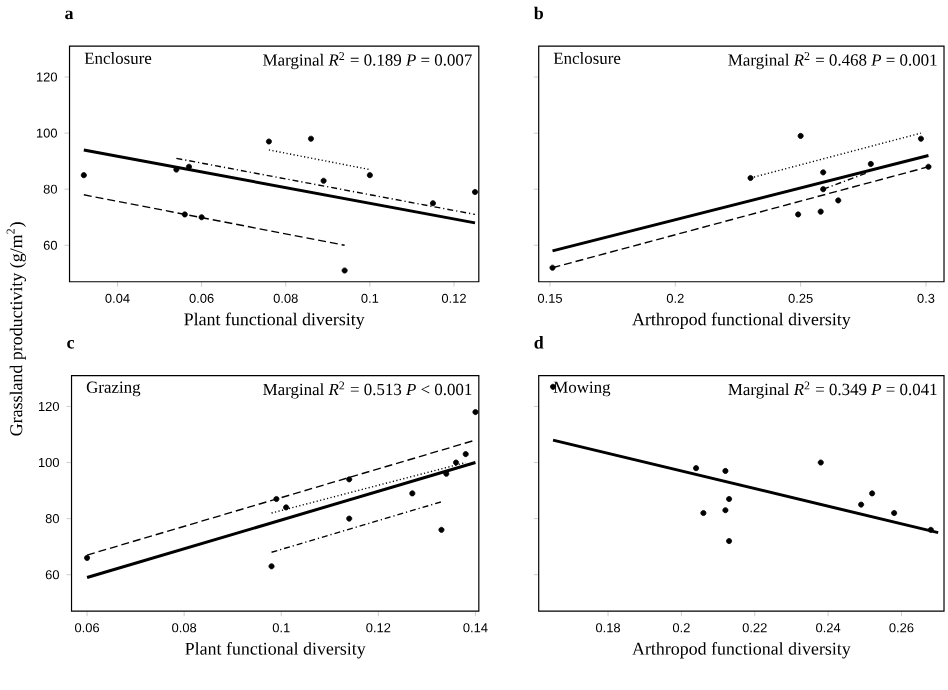 Image resolution: width=948 pixels, height=690 pixels. What do you see at coordinates (582, 389) in the screenshot?
I see `annotation: Mowing` at bounding box center [582, 389].